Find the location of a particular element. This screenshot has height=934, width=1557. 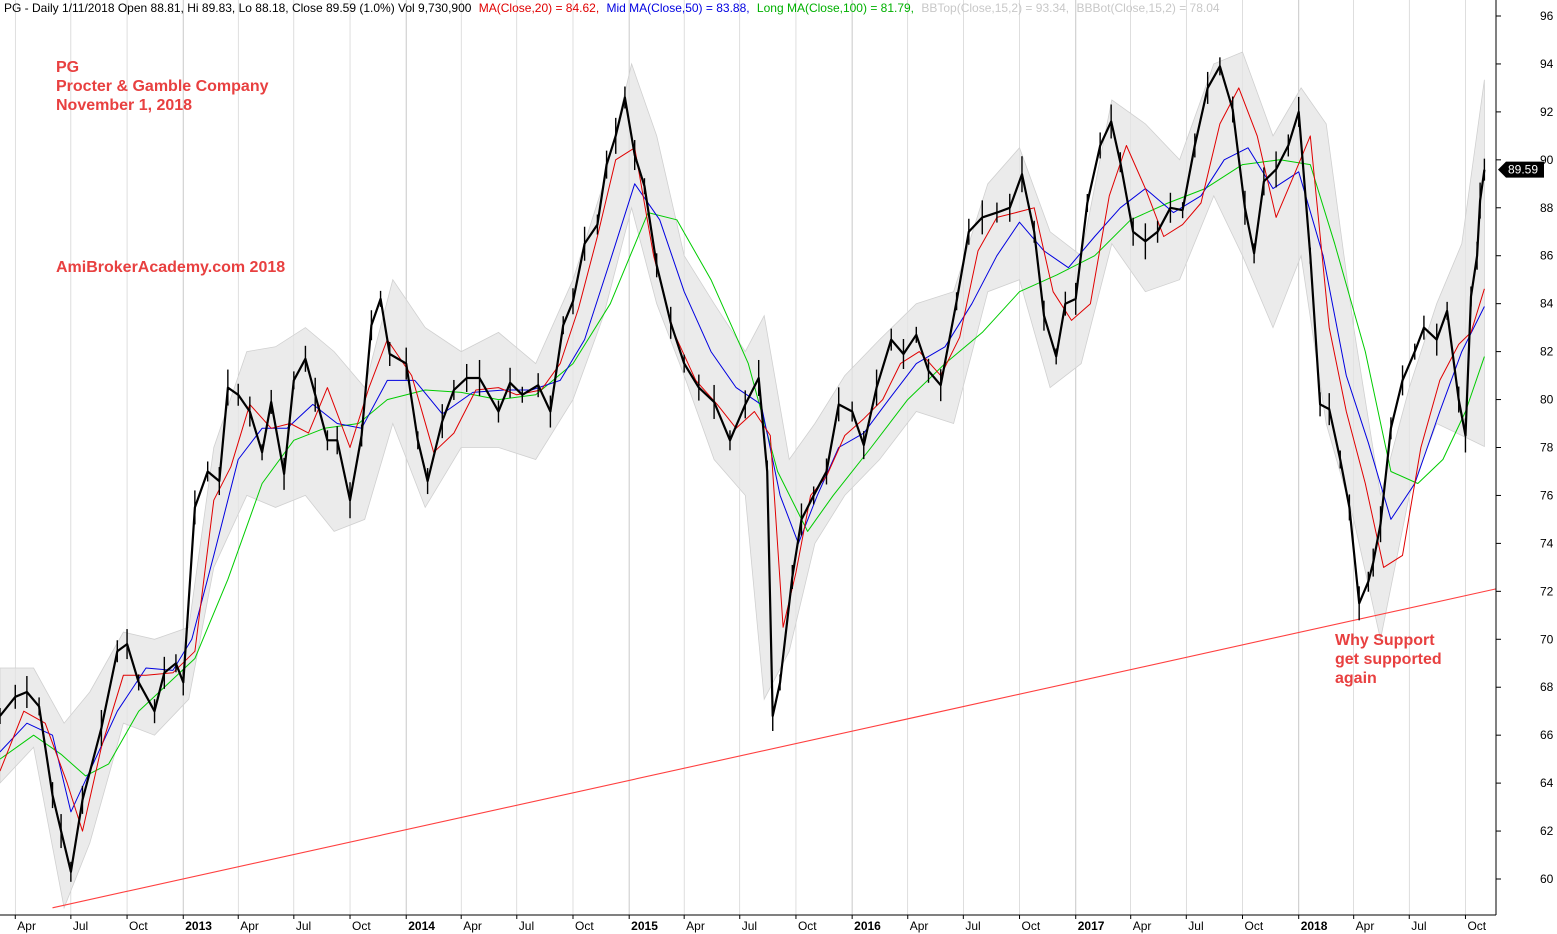

y-tick-label: 96 is located at coordinates (1547, 16).